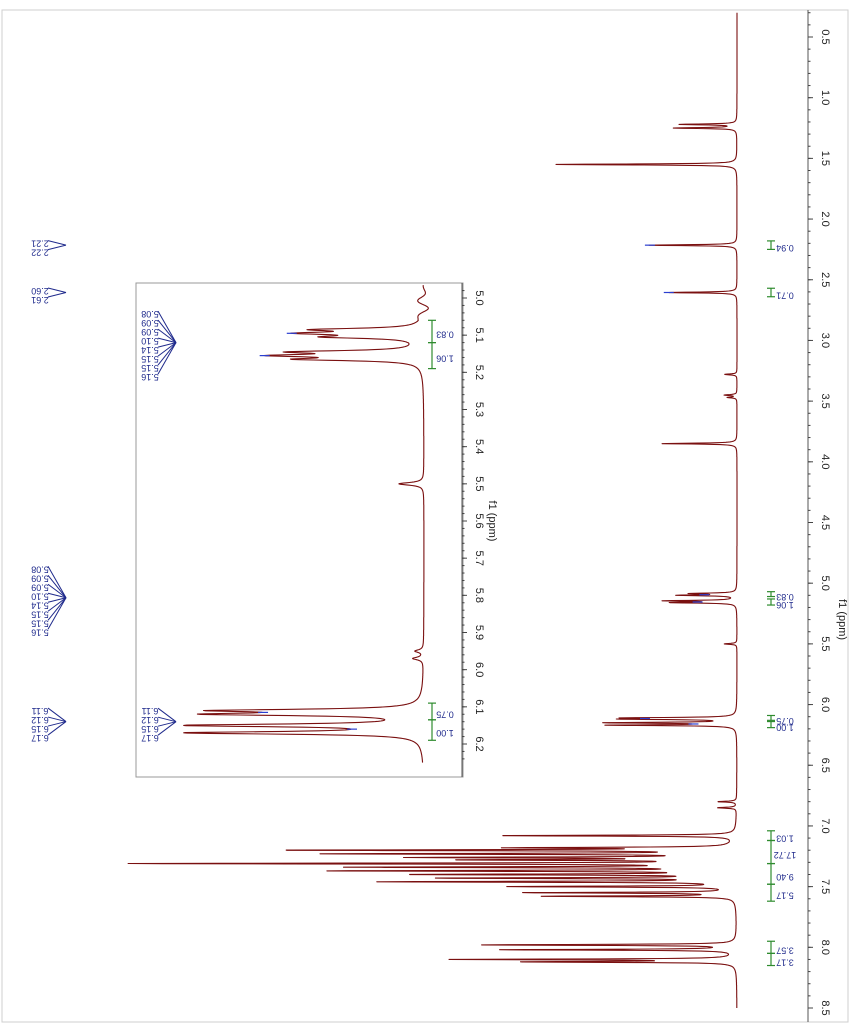  I want to click on integral-label: 3.17, so click(785, 962).